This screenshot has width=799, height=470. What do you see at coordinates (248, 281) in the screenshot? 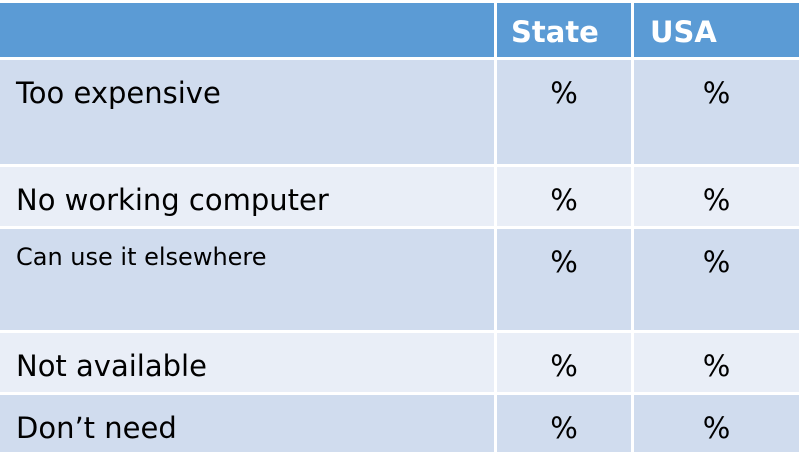
I see `row-label: Can use it elsewhere` at bounding box center [248, 281].